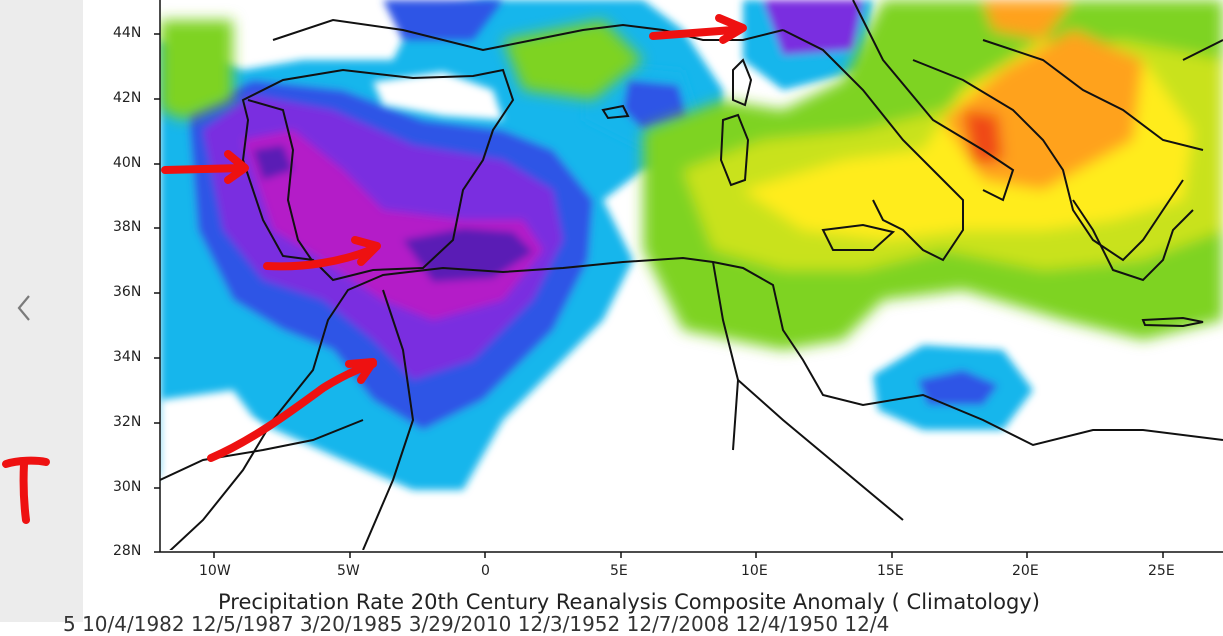 Image resolution: width=1223 pixels, height=636 pixels. I want to click on lat-label-40n: 40N, so click(127, 163).